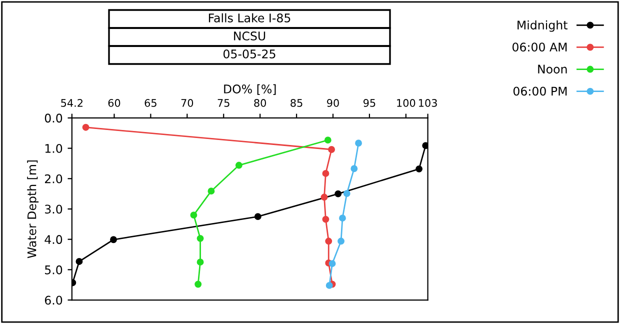 The height and width of the screenshot is (324, 620). Describe the element at coordinates (250, 35) in the screenshot. I see `chart-subtitle: NCSU` at that location.